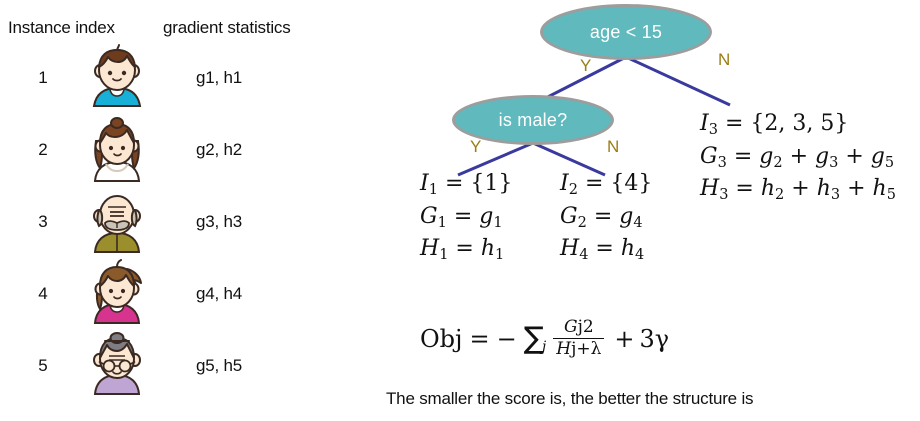 This screenshot has height=421, width=920. Describe the element at coordinates (774, 125) in the screenshot. I see `leaf-3-line-1: I3 = {2, 3, 5}` at that location.